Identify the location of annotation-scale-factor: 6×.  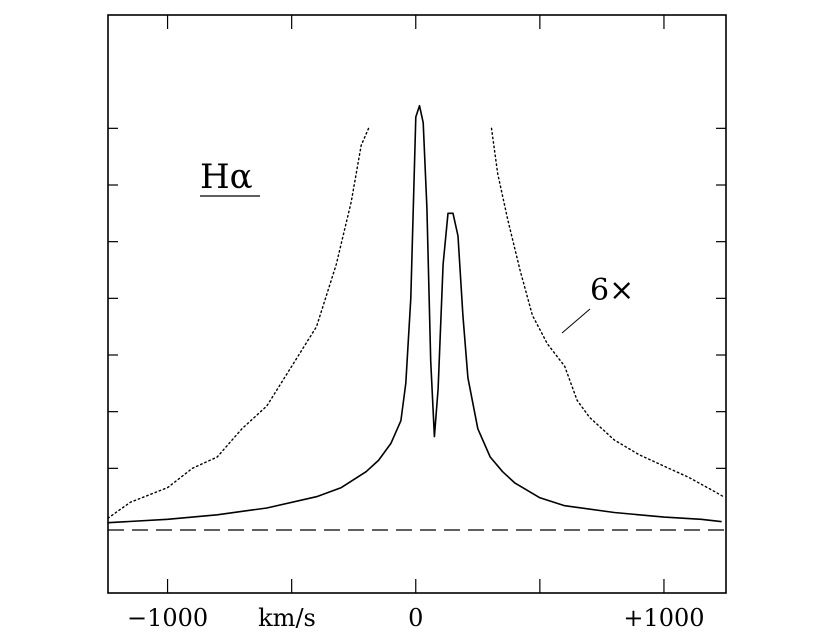
(612, 290).